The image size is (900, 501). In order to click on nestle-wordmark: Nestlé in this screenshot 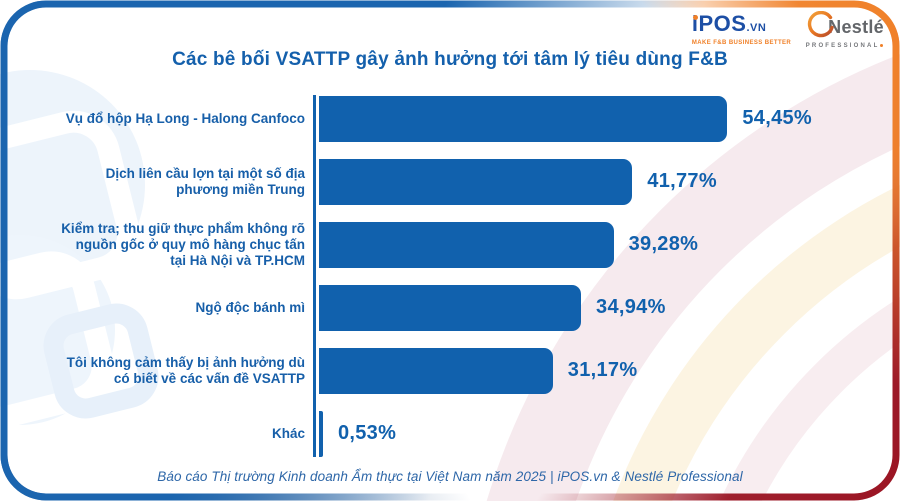, I will do `click(856, 26)`.